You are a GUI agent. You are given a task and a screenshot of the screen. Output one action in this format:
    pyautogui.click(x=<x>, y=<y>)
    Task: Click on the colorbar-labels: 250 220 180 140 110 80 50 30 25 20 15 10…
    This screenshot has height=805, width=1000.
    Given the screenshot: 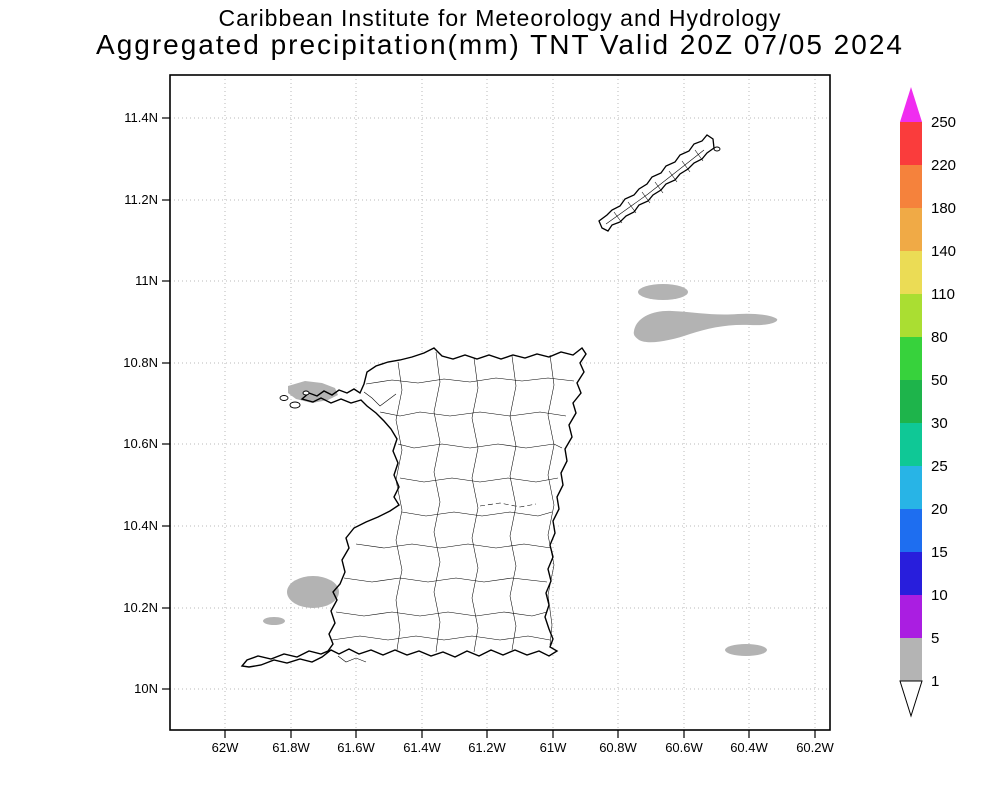 What is the action you would take?
    pyautogui.click(x=943, y=402)
    